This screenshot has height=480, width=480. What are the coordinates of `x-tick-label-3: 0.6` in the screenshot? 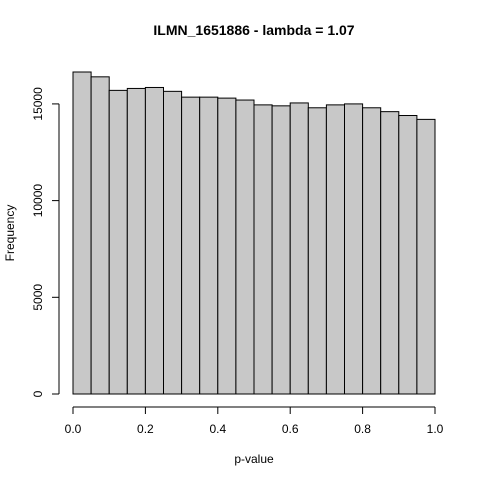 It's located at (290, 429).